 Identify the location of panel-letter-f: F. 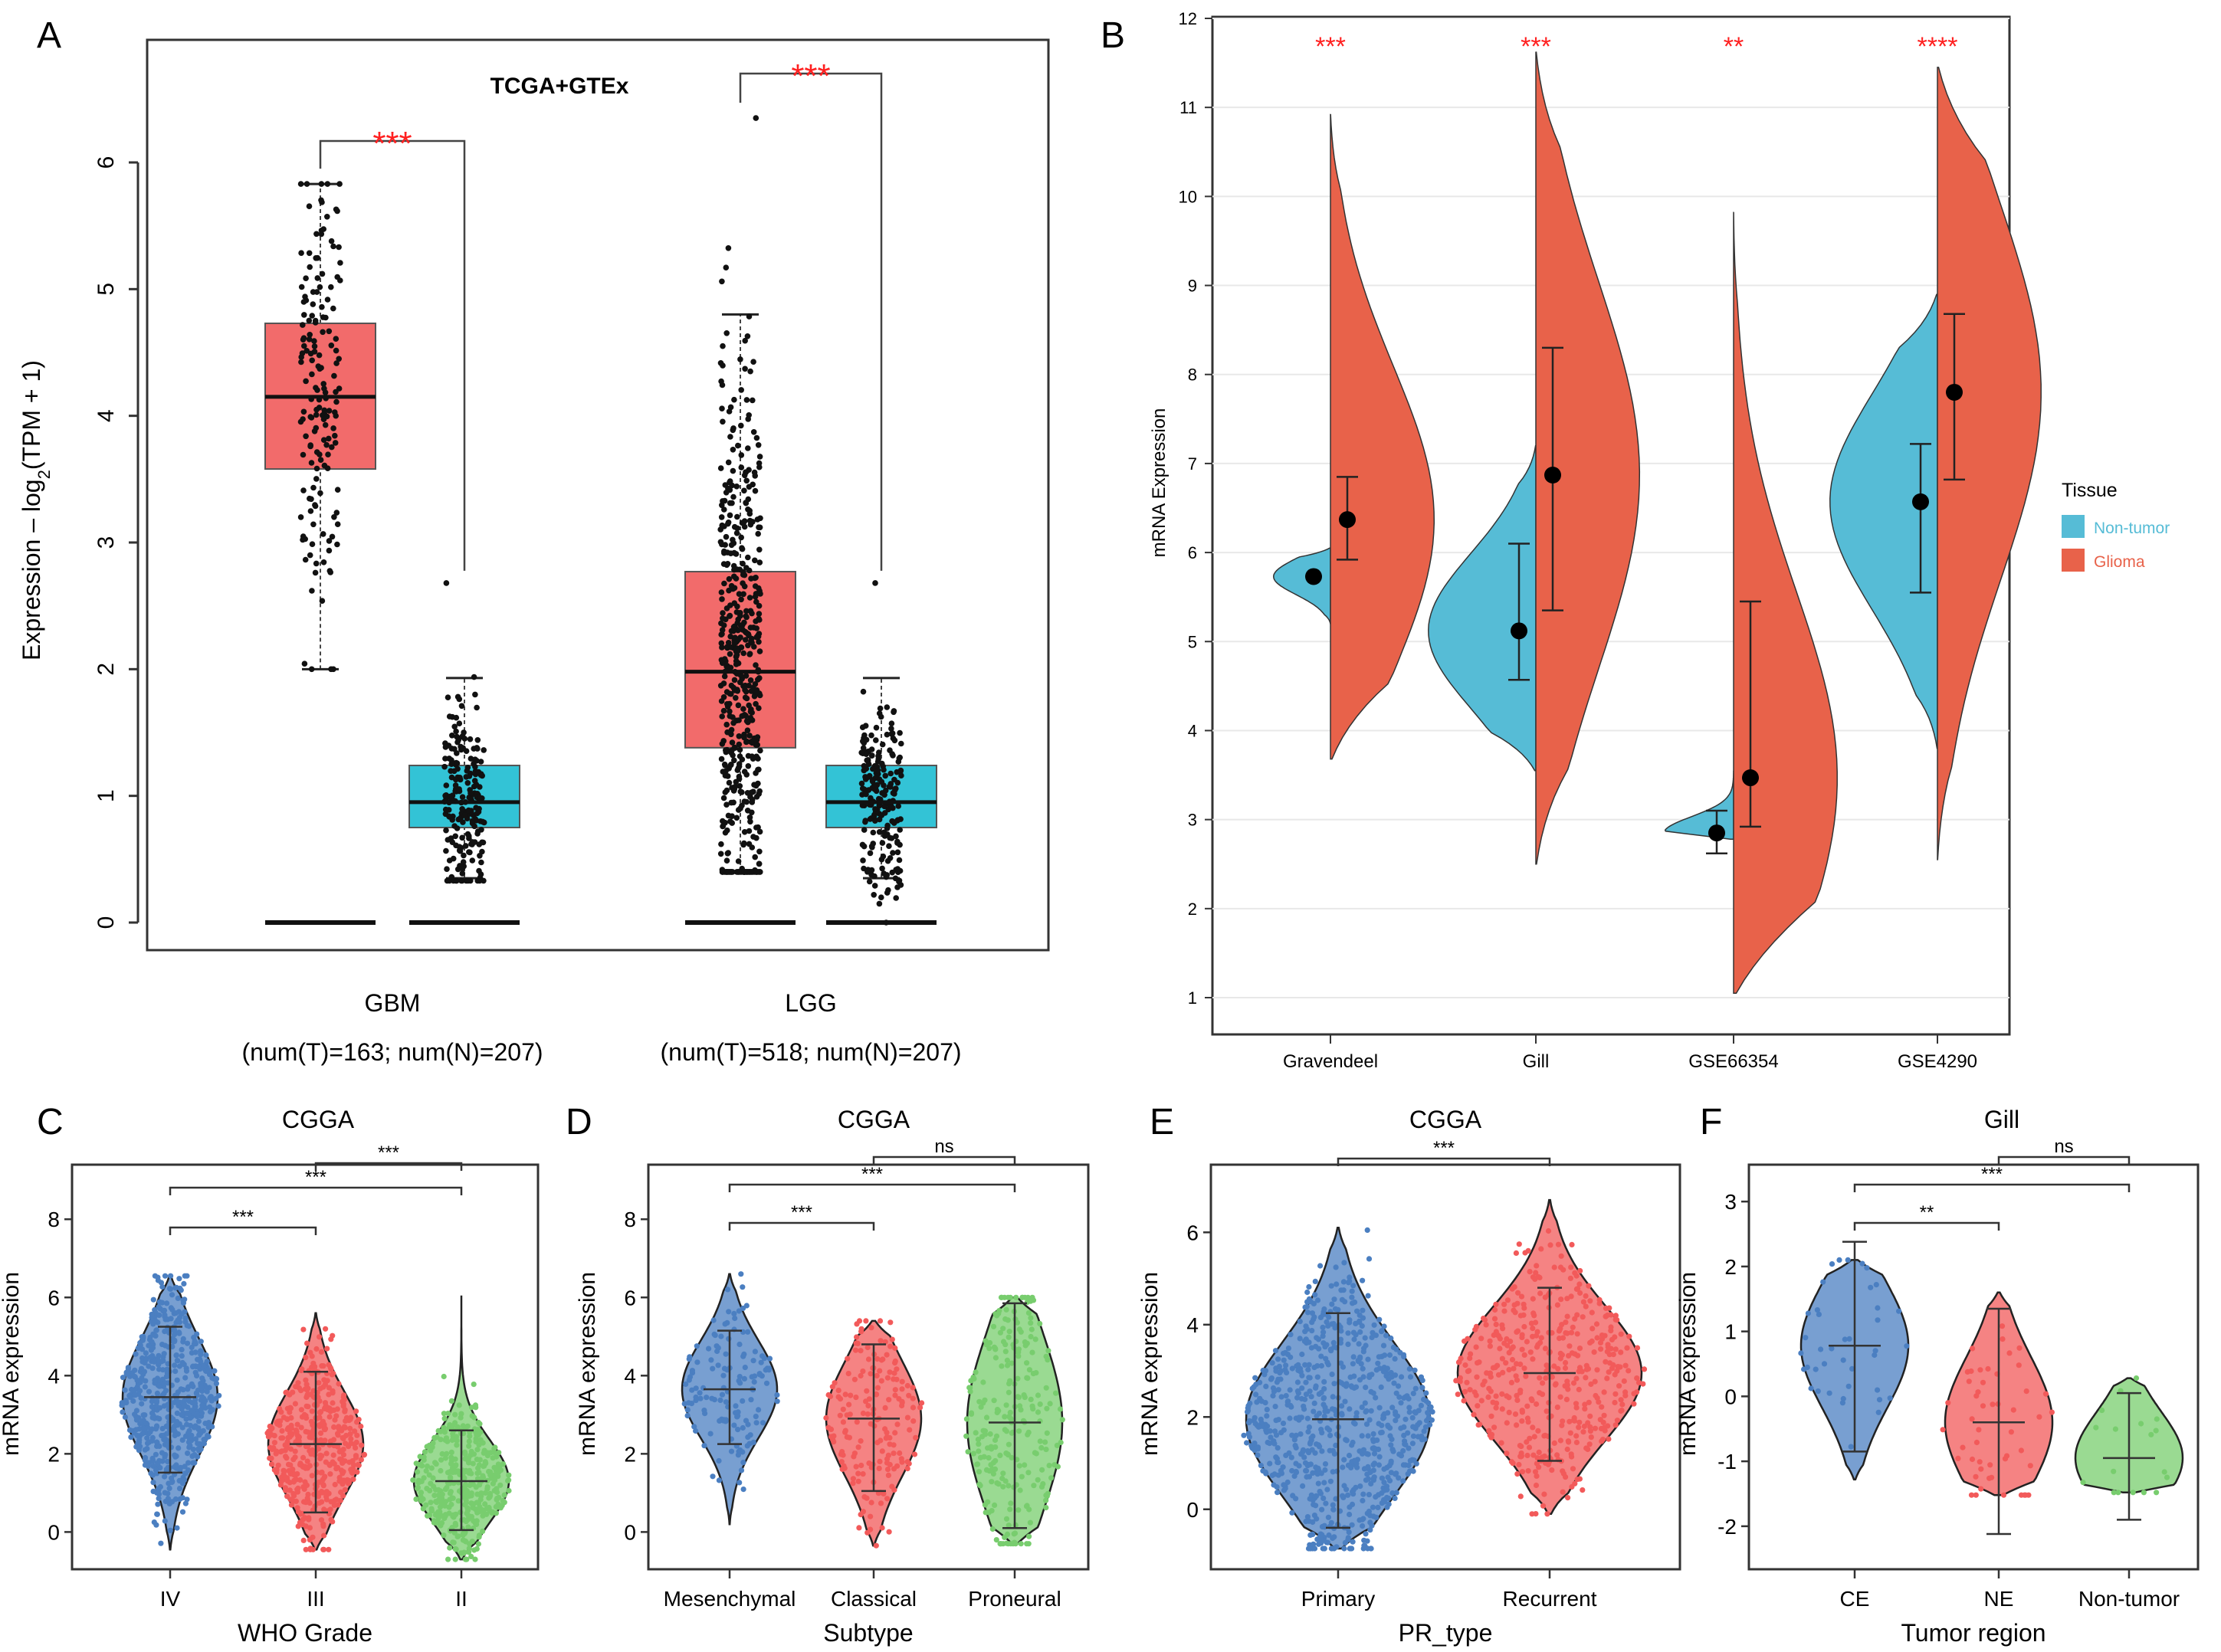
(1711, 1122).